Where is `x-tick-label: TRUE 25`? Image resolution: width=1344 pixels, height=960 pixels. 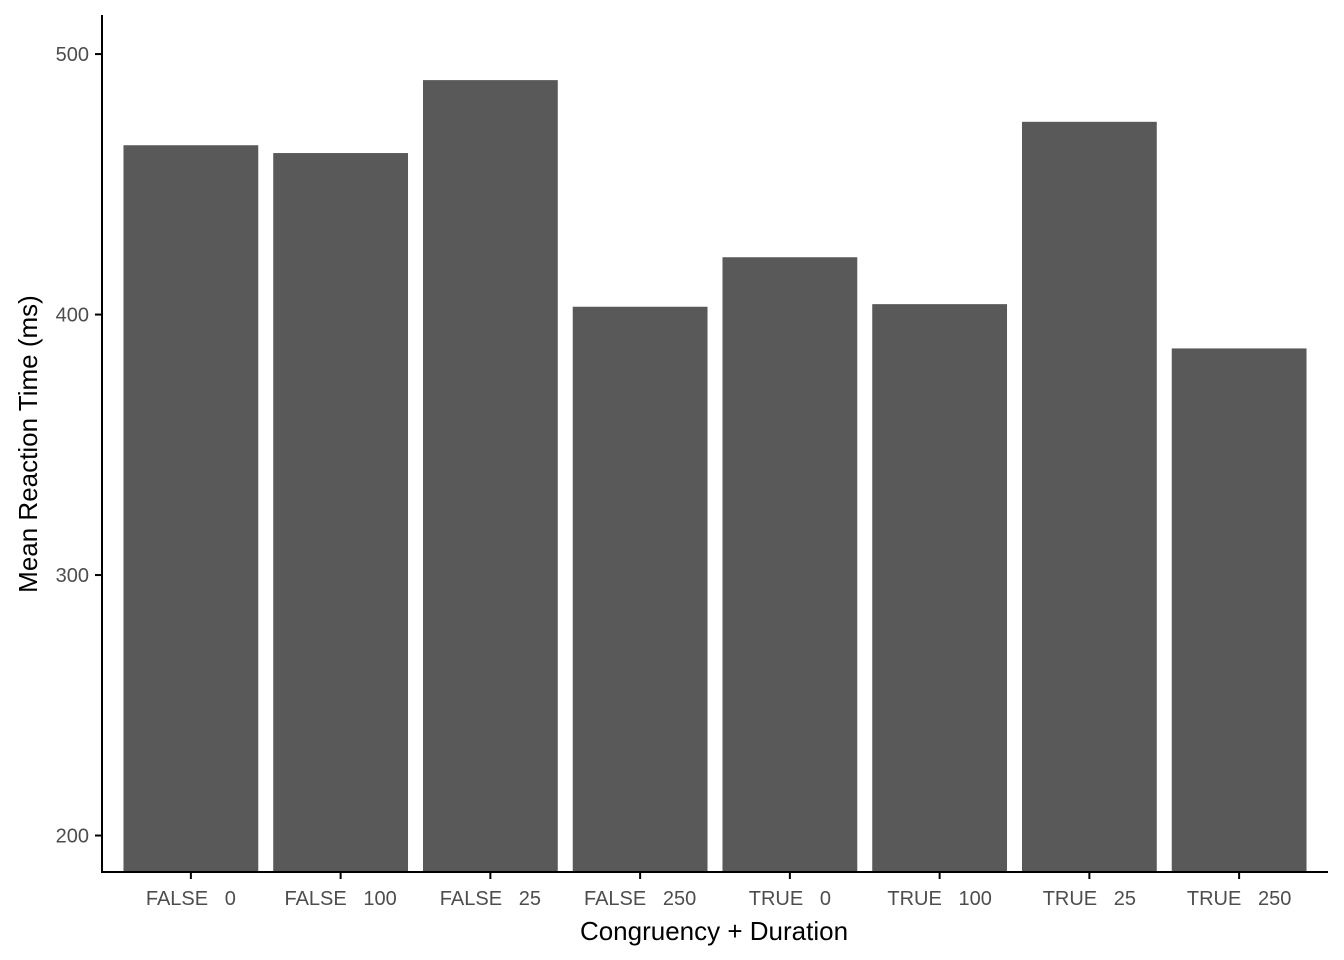 x-tick-label: TRUE 25 is located at coordinates (1089, 899).